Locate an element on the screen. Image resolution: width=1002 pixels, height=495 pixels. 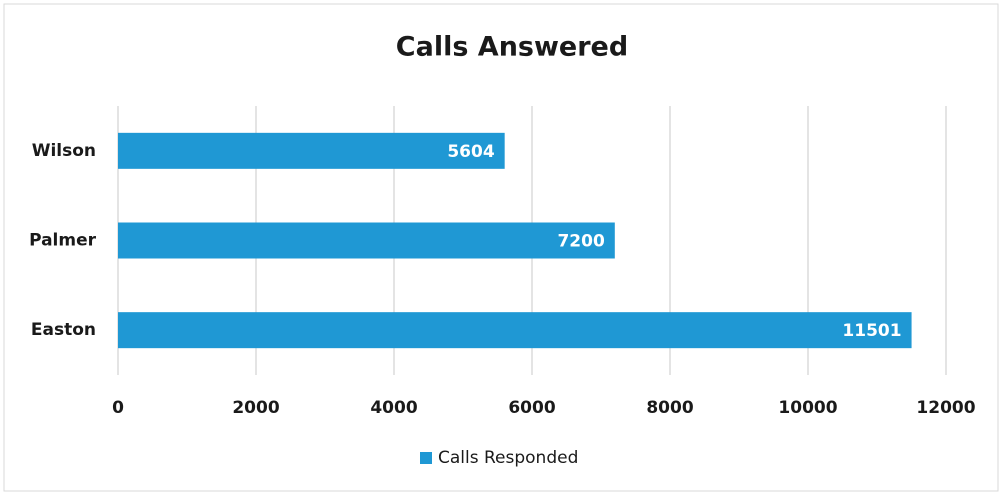
x-tick-label: 2000 is located at coordinates (255, 408).